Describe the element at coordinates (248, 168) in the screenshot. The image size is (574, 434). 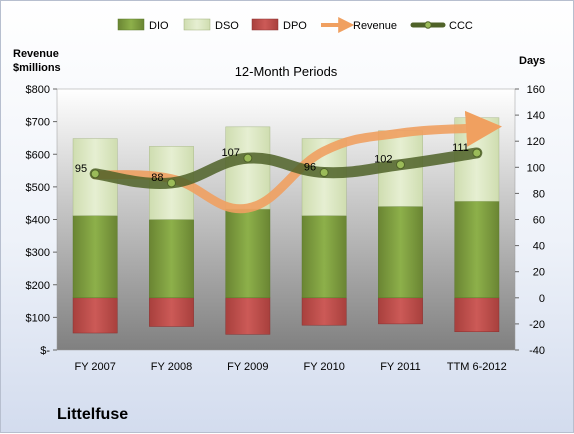
I see `bar-dso` at that location.